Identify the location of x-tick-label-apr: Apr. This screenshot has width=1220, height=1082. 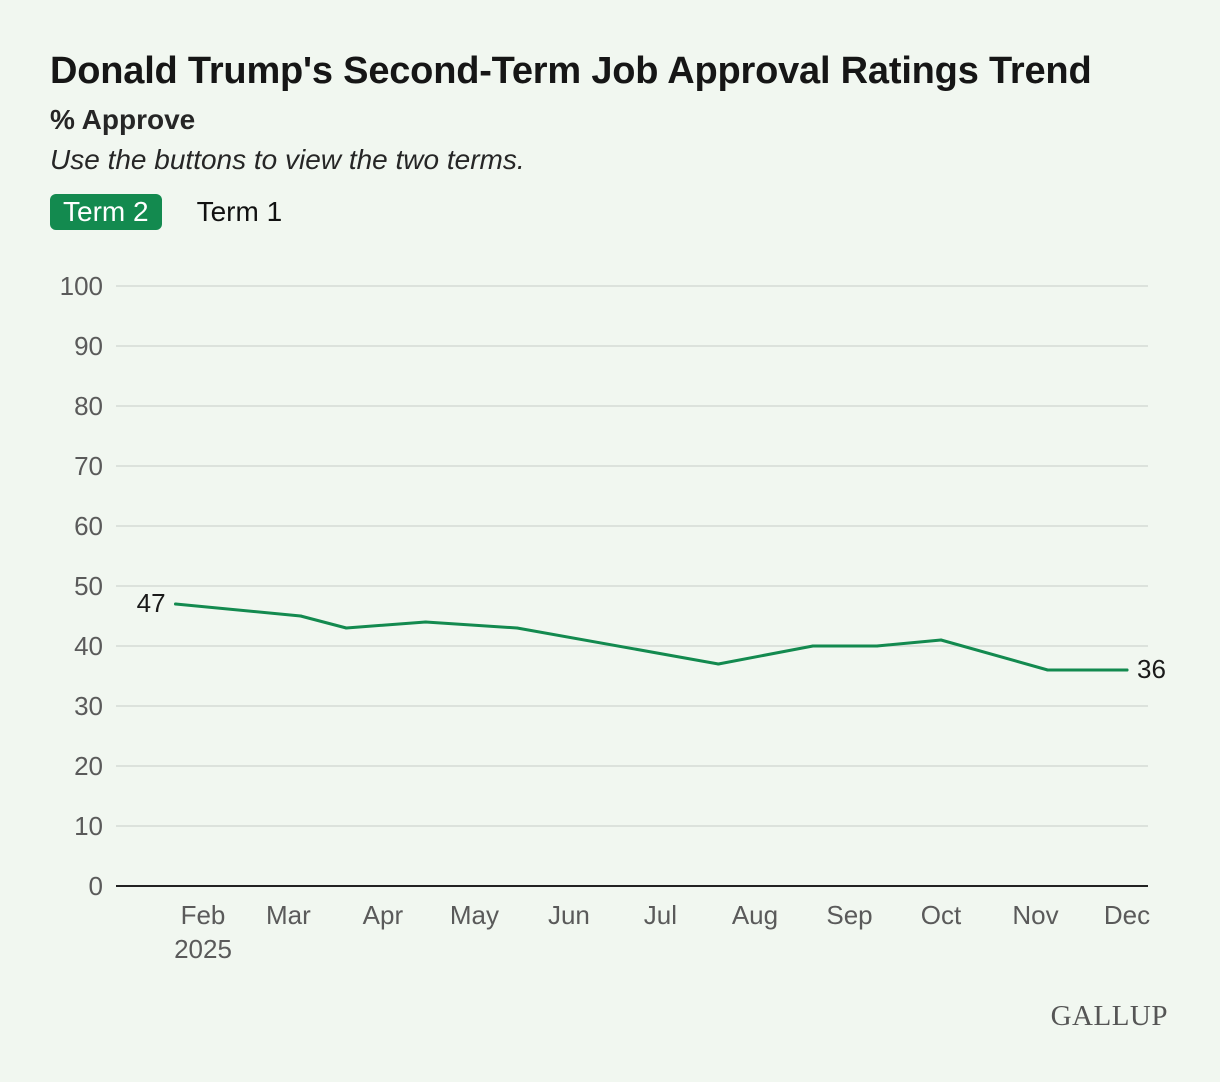
(383, 915).